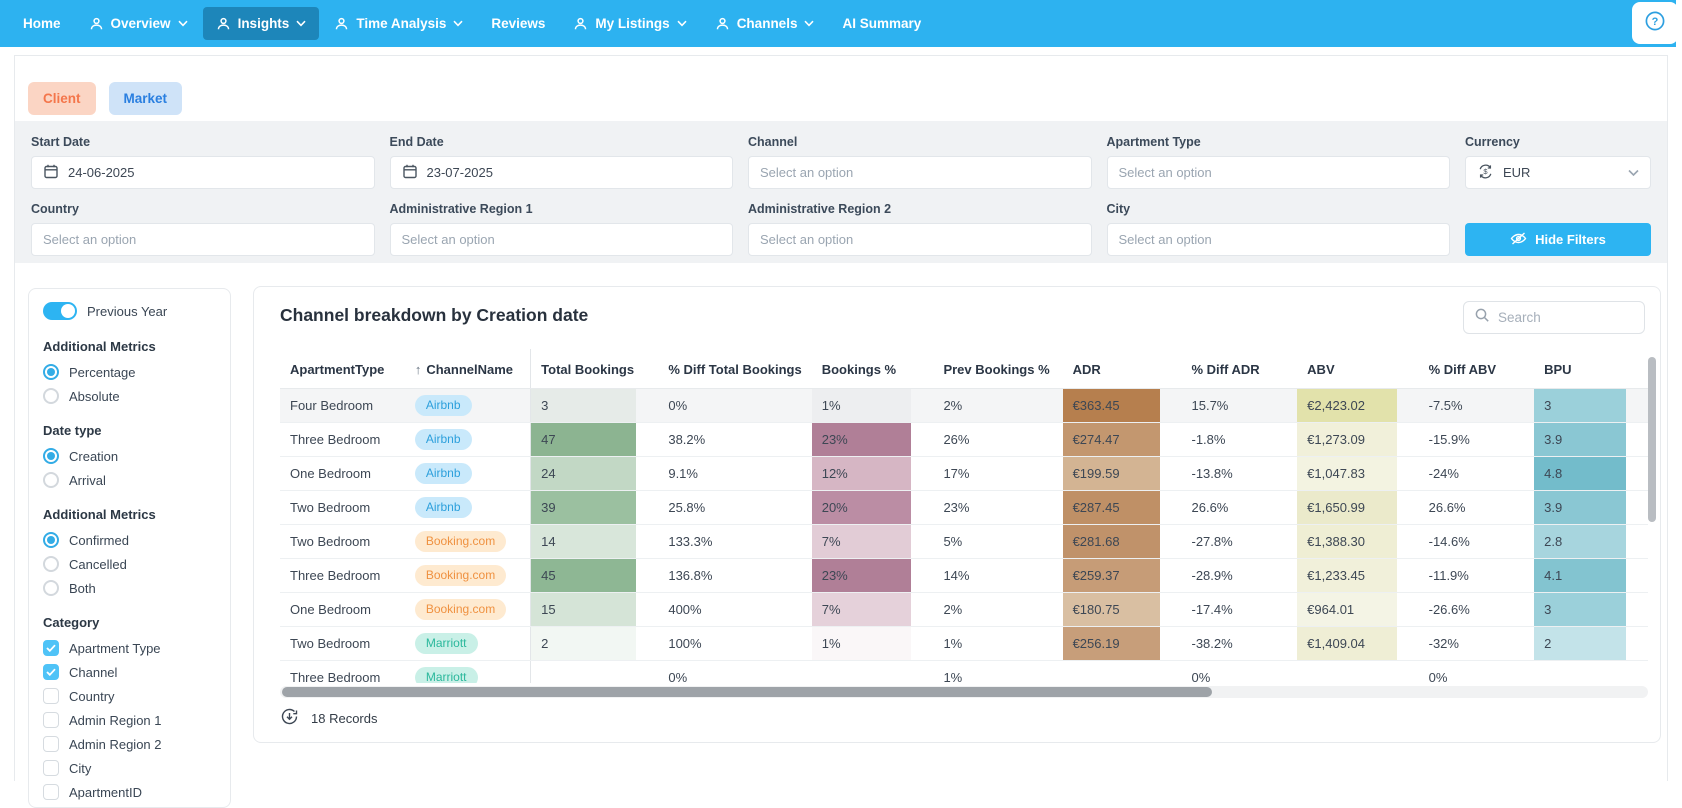 Image resolution: width=1682 pixels, height=808 pixels. I want to click on apartment-type-select: Select an option, so click(1278, 172).